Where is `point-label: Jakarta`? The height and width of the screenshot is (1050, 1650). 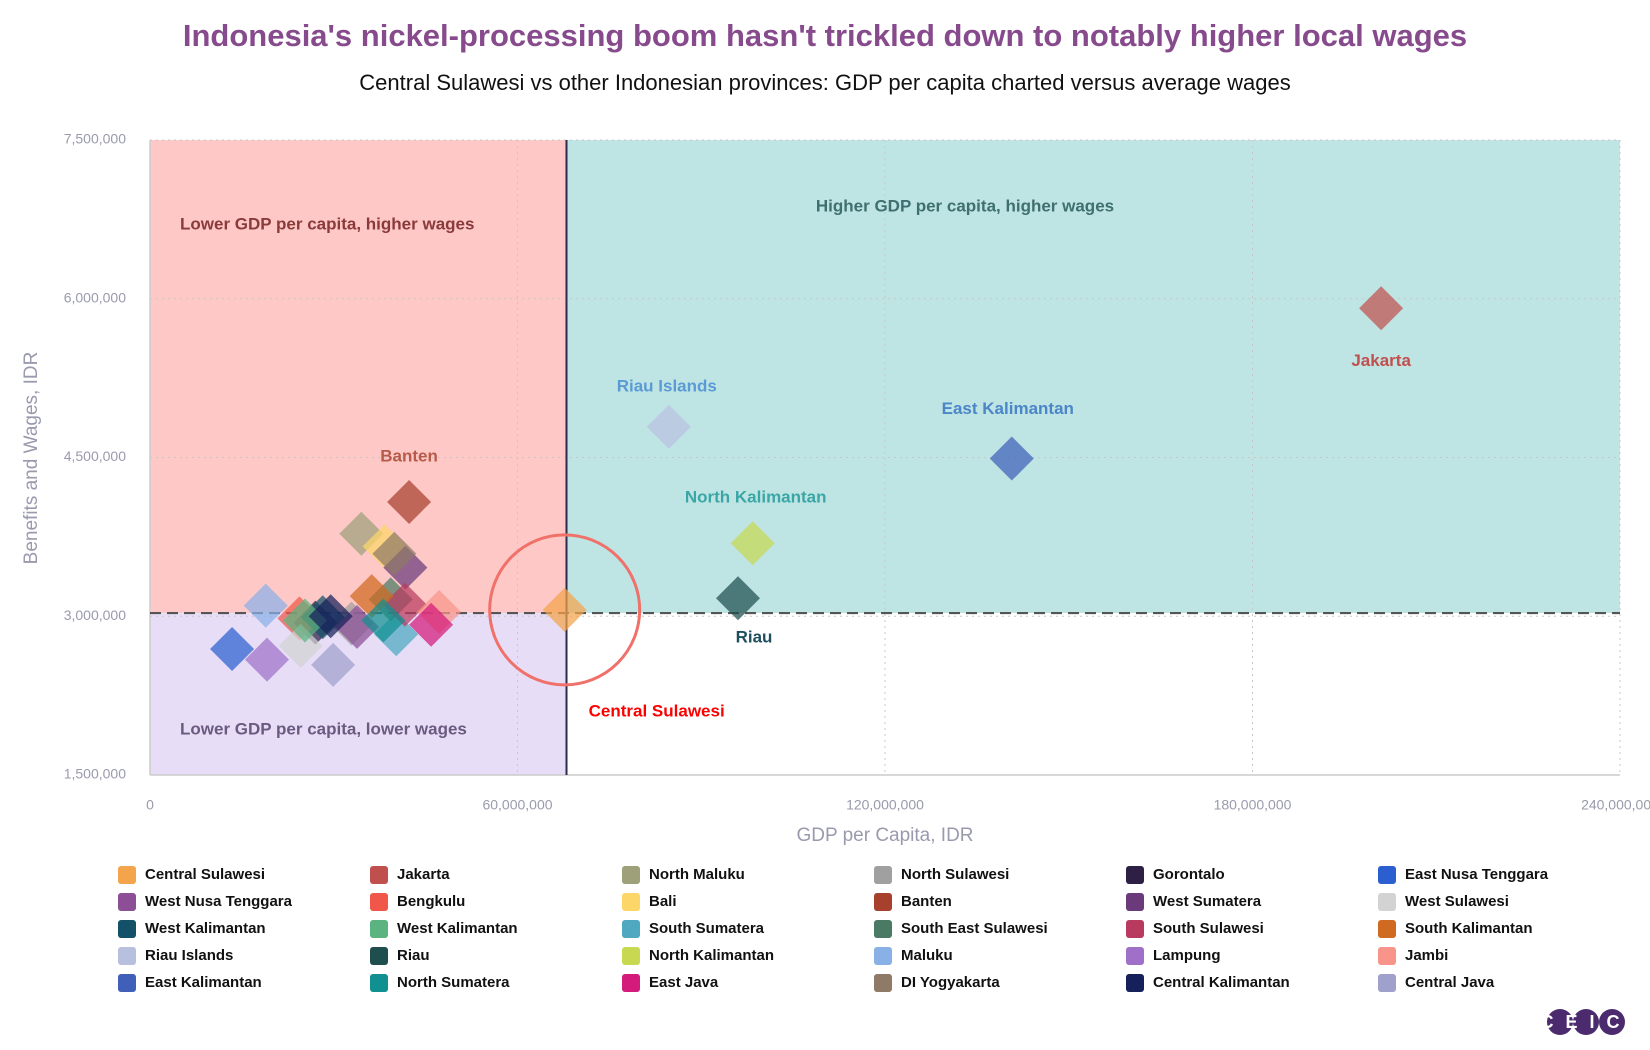 point-label: Jakarta is located at coordinates (1381, 360).